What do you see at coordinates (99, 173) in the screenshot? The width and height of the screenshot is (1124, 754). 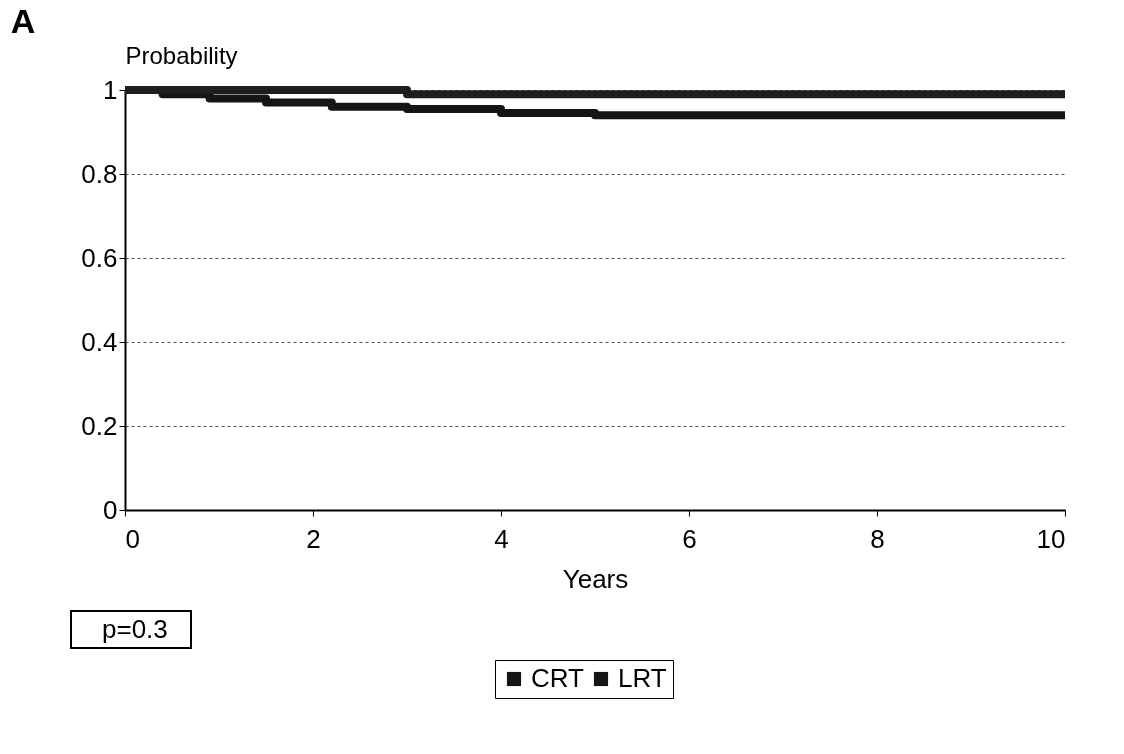 I see `y-tick-label: 0.8` at bounding box center [99, 173].